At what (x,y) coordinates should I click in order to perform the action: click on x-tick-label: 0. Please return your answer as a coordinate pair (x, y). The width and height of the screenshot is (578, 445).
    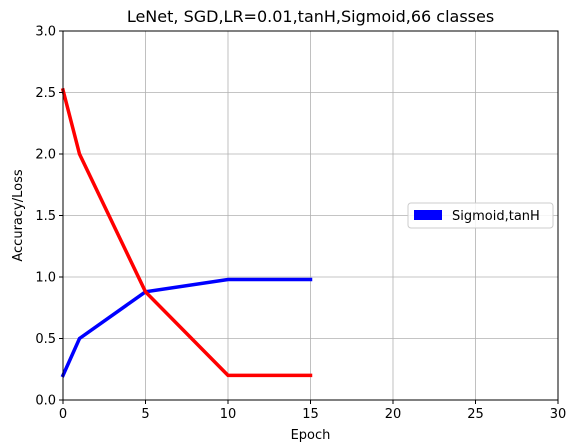
    Looking at the image, I should click on (63, 414).